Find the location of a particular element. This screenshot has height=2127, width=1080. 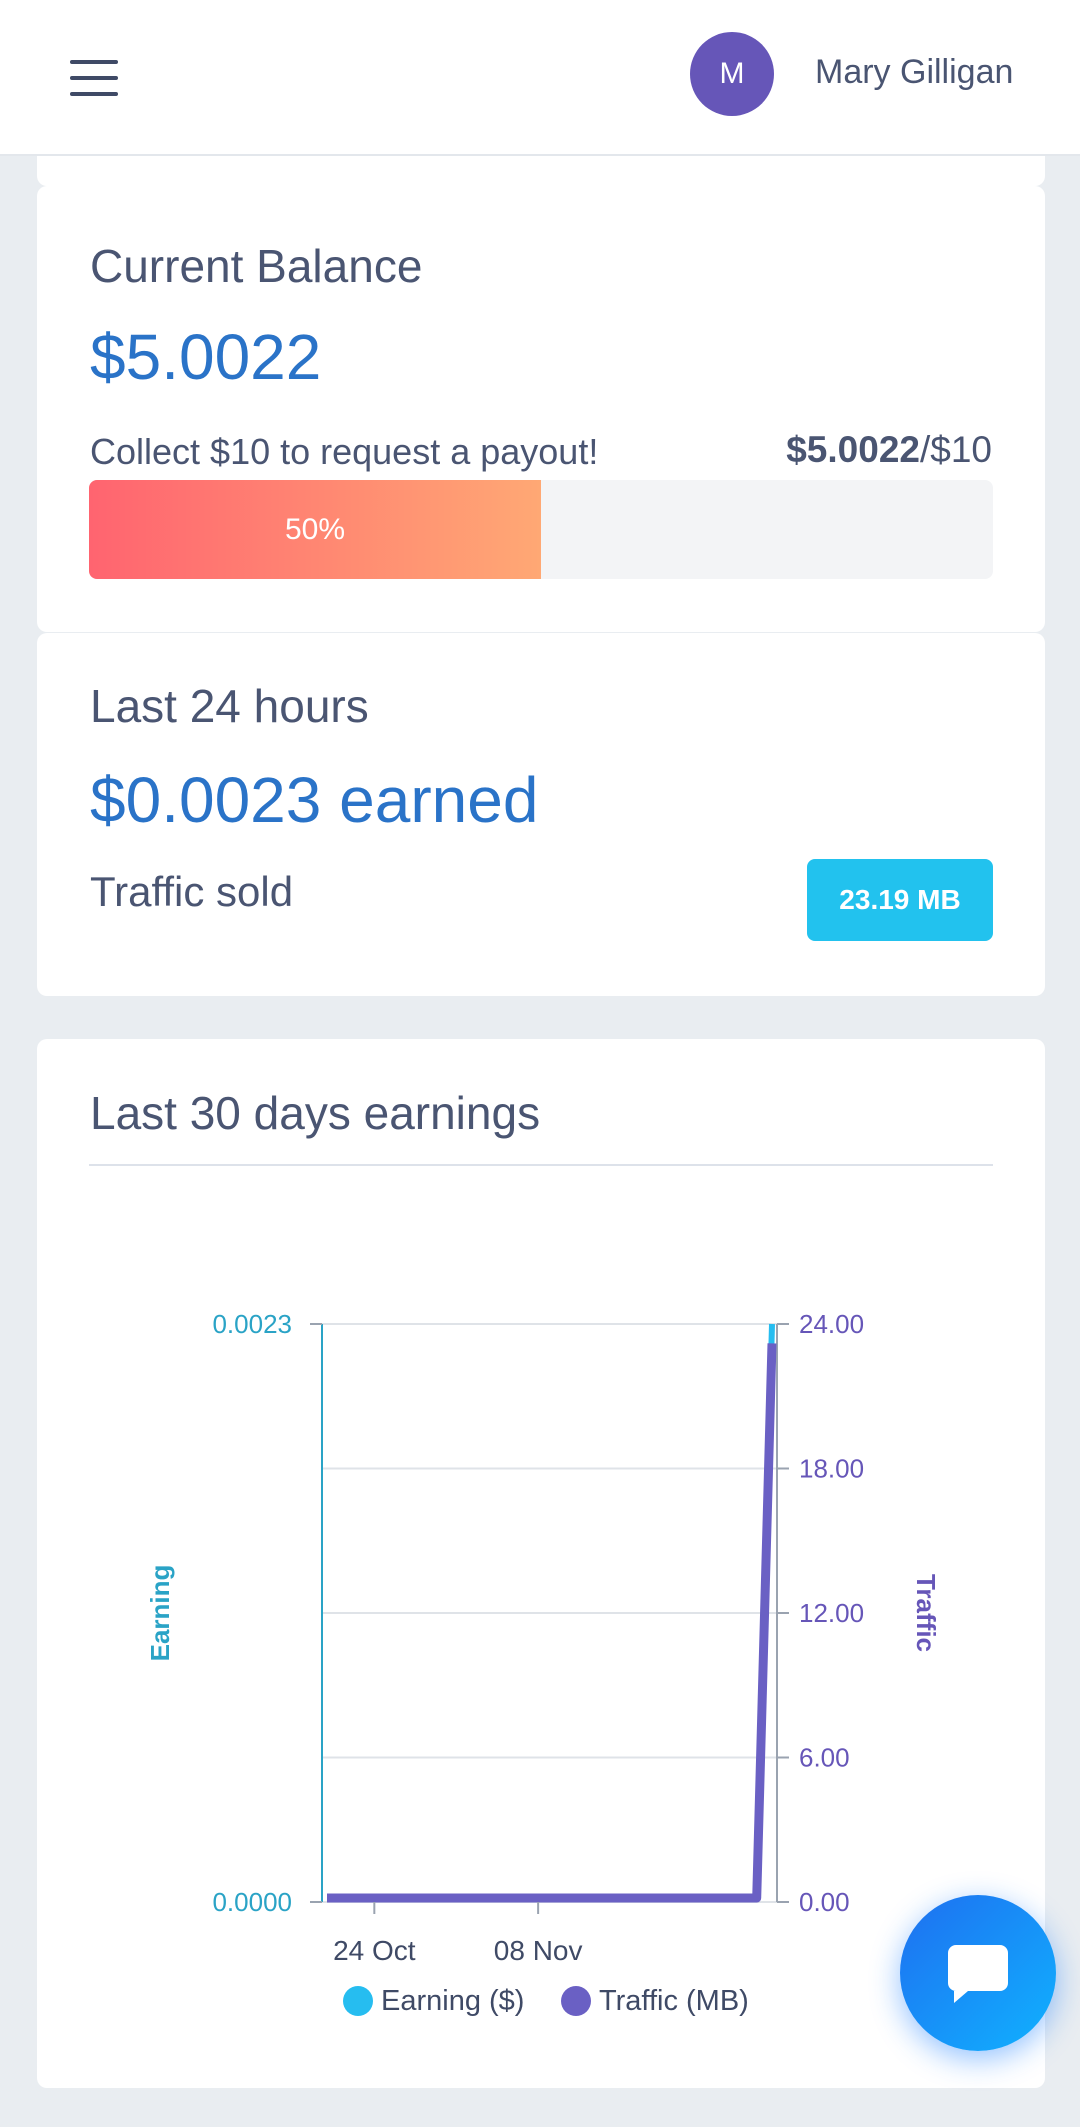

traffic-sold-badge: 23.19 MB is located at coordinates (900, 900).